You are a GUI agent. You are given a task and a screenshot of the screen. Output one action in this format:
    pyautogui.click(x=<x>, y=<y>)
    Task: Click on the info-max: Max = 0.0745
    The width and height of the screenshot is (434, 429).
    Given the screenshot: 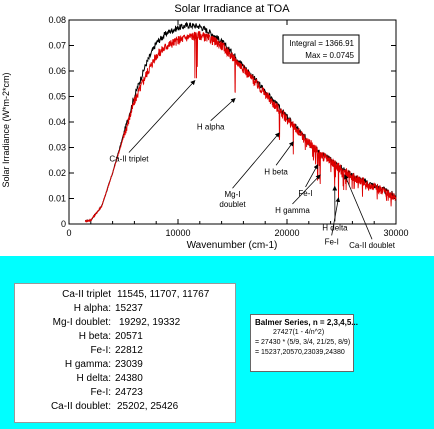 What is the action you would take?
    pyautogui.click(x=329, y=55)
    